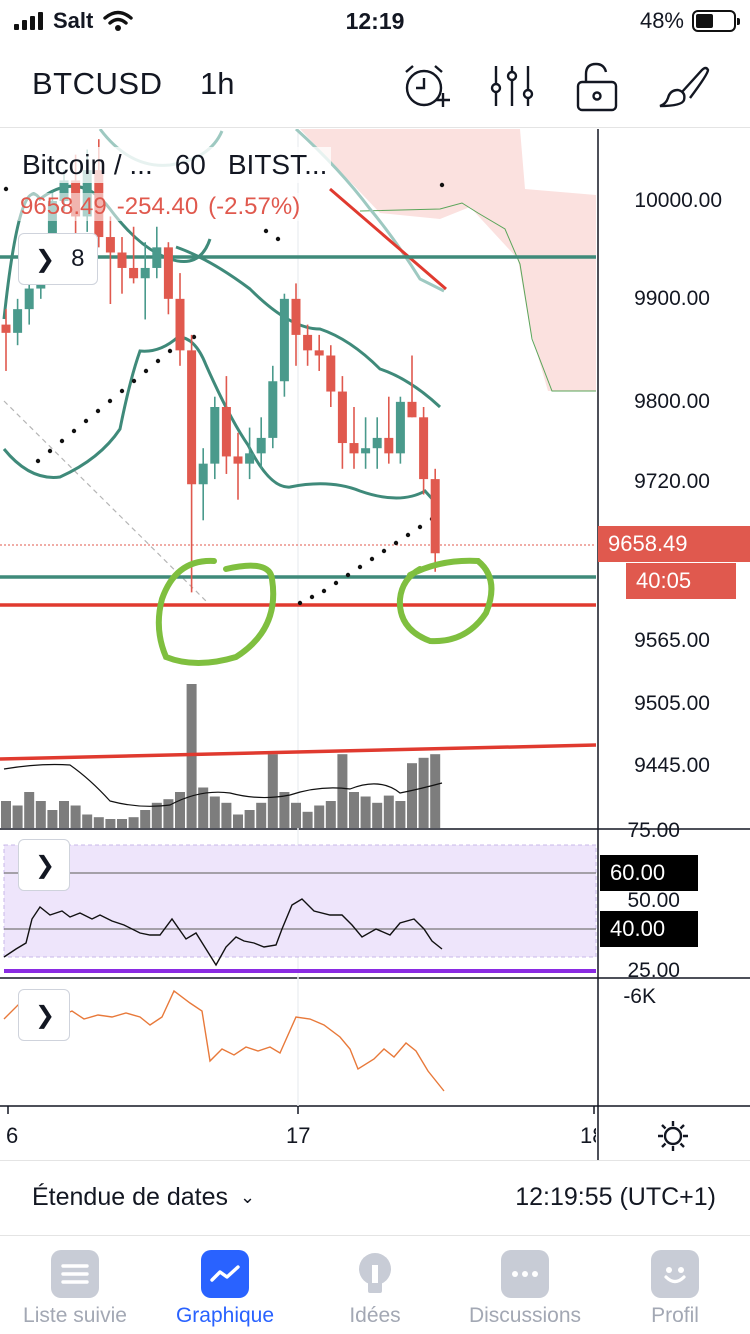 The image size is (750, 1334). Describe the element at coordinates (63, 206) in the screenshot. I see `legend-price: 9658.49` at that location.